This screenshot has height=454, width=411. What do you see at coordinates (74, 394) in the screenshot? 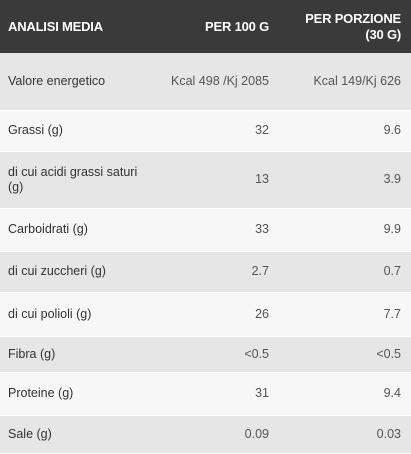
I see `row-label: Proteine (g)` at bounding box center [74, 394].